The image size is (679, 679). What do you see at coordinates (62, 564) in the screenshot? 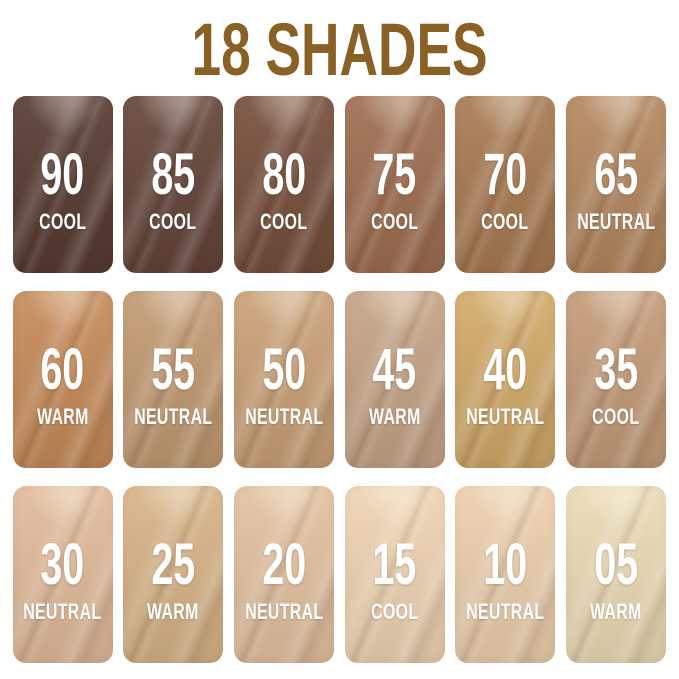
I see `shade-number: 30` at bounding box center [62, 564].